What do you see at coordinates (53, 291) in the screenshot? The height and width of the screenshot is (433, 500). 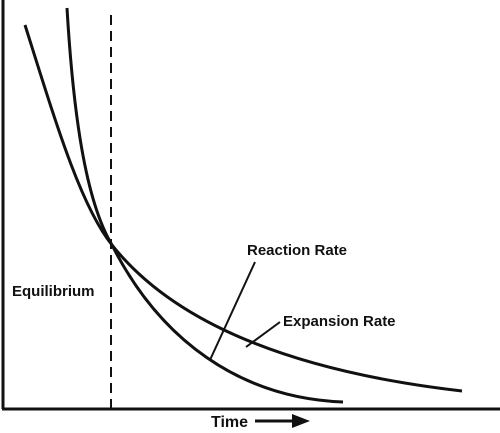 I see `equilibrium-label: Equilibrium` at bounding box center [53, 291].